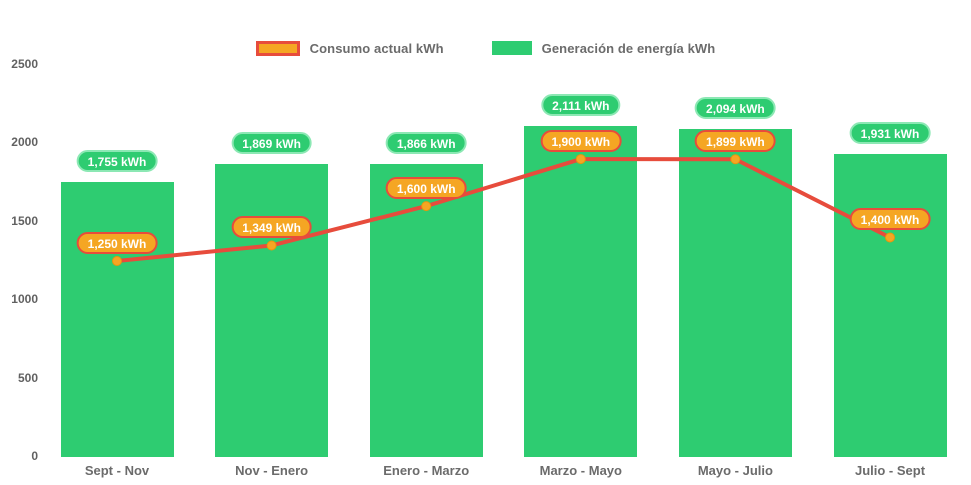 This screenshot has height=485, width=971. Describe the element at coordinates (117, 243) in the screenshot. I see `line-value-badge: 1,250 kWh` at that location.